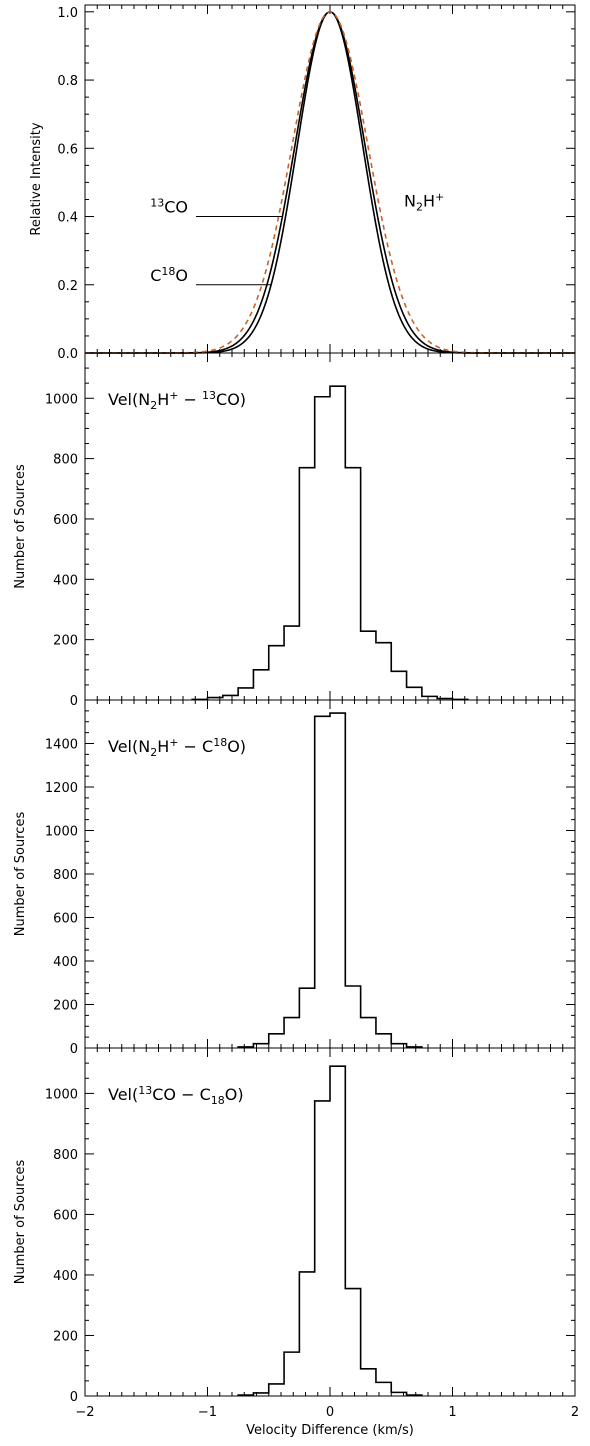 The width and height of the screenshot is (590, 1446). I want to click on series-label-13co: 13CO, so click(169, 207).